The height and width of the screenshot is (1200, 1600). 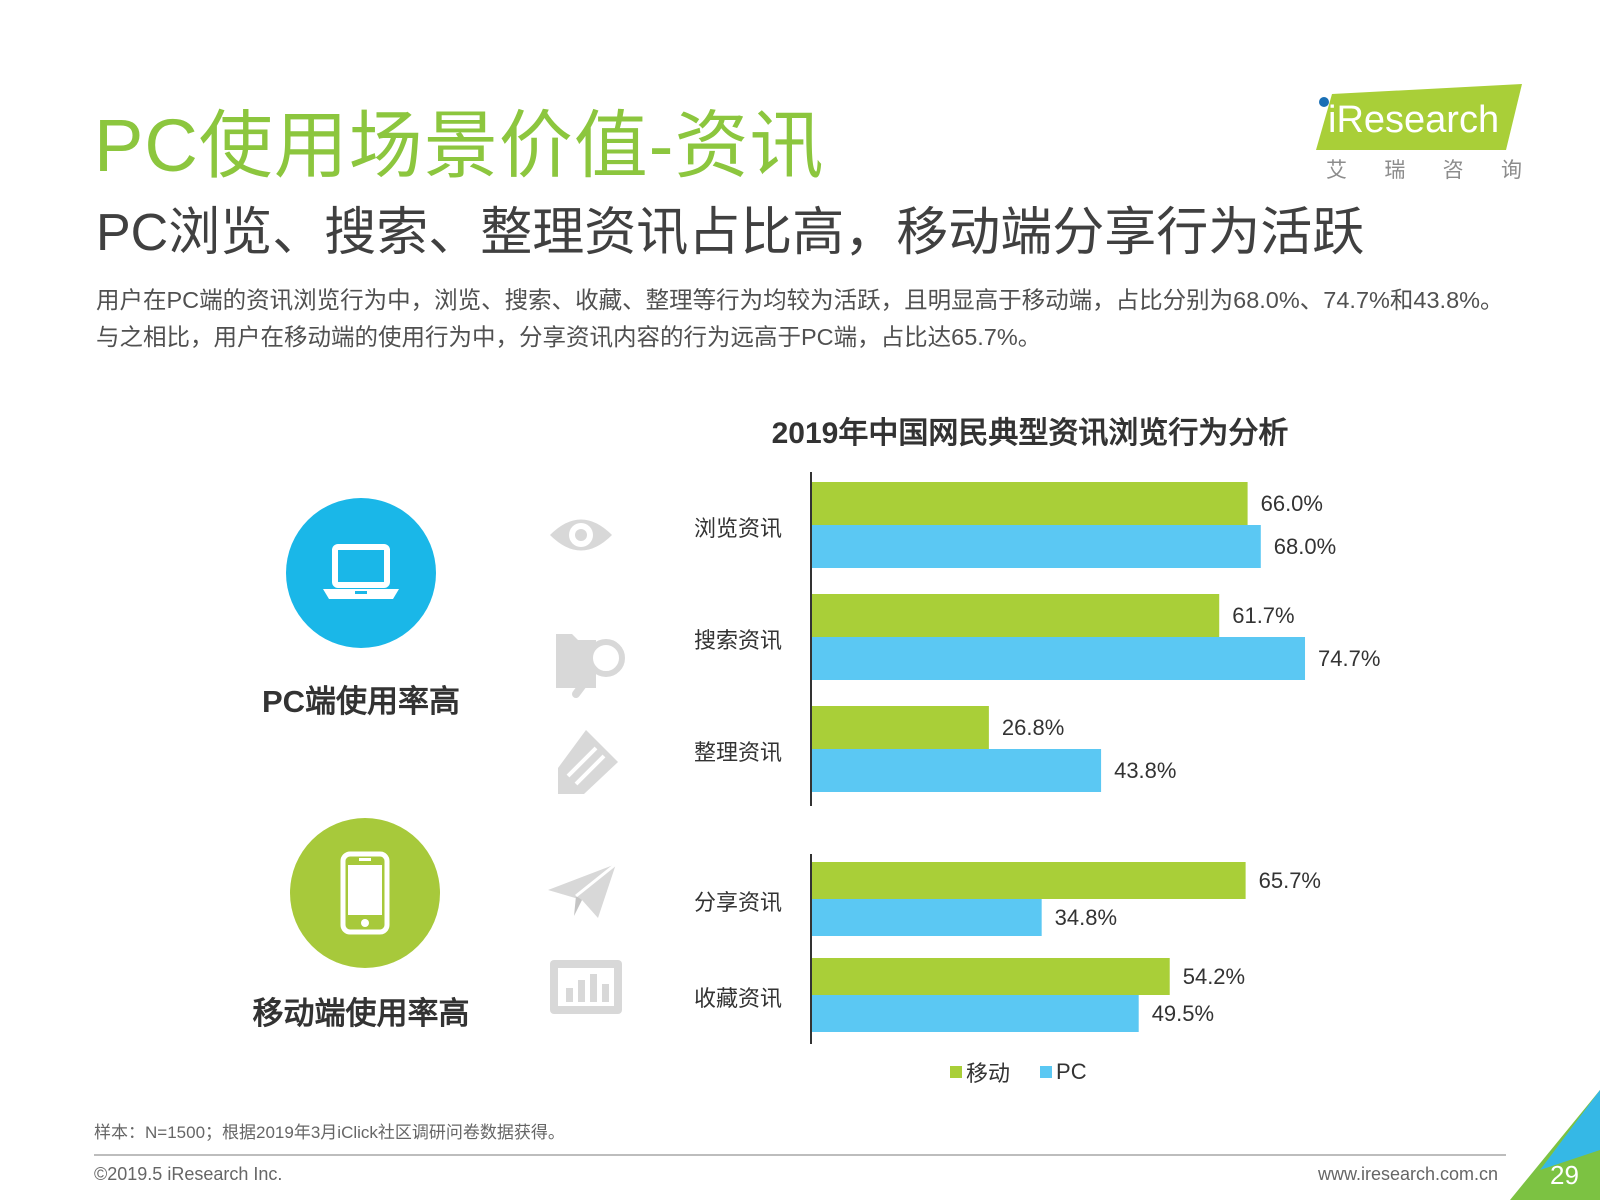 What do you see at coordinates (737, 752) in the screenshot?
I see `category-label-2: 整理资讯` at bounding box center [737, 752].